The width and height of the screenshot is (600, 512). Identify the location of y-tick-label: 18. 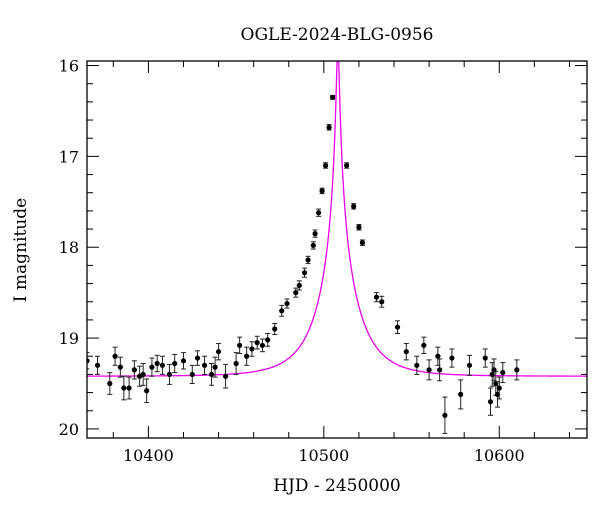
(69, 247).